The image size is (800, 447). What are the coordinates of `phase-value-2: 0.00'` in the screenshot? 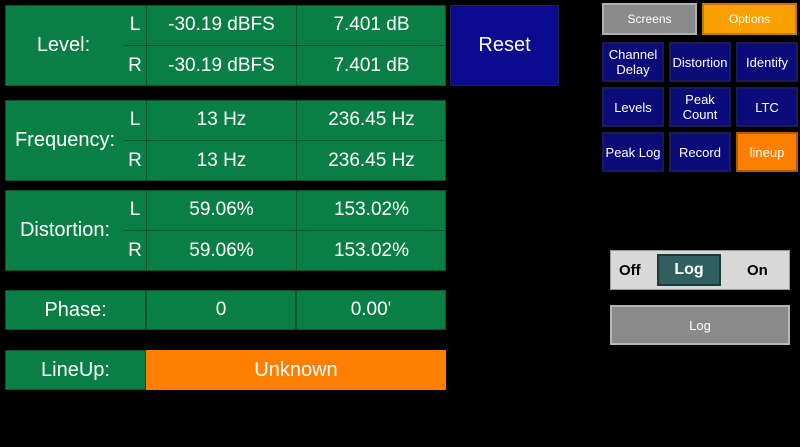 It's located at (371, 310).